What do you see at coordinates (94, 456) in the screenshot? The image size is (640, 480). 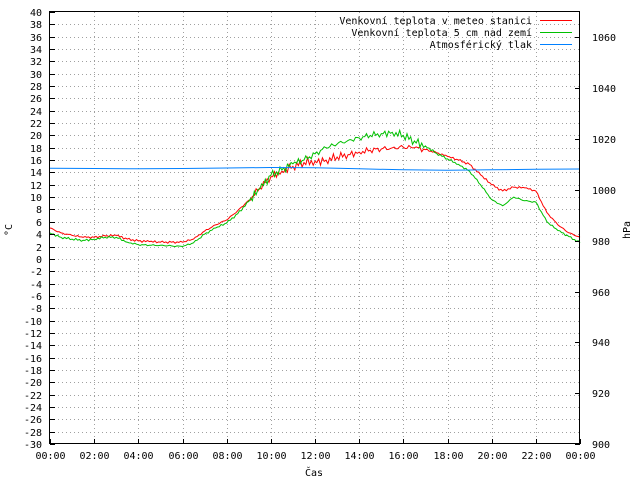 I see `x-tick-label: 02:00` at bounding box center [94, 456].